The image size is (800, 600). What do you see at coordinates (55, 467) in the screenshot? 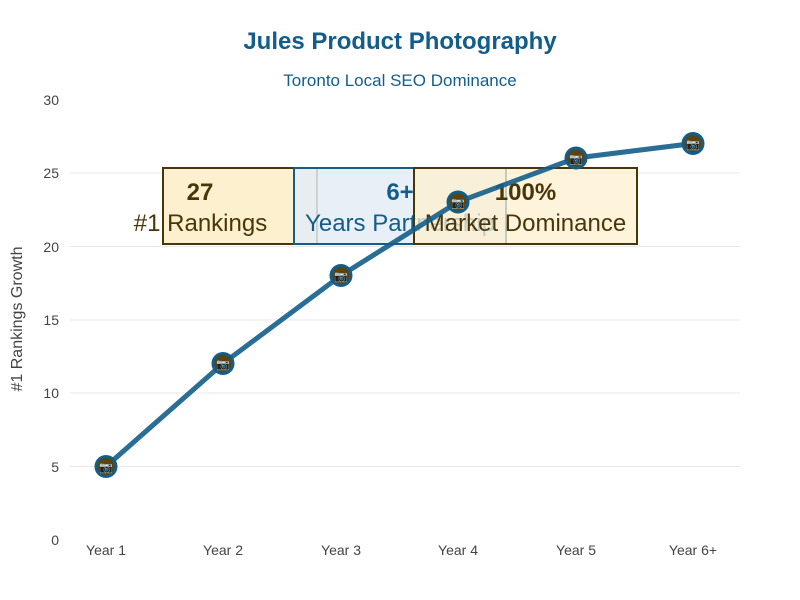
I see `svg-text: 5` at bounding box center [55, 467].